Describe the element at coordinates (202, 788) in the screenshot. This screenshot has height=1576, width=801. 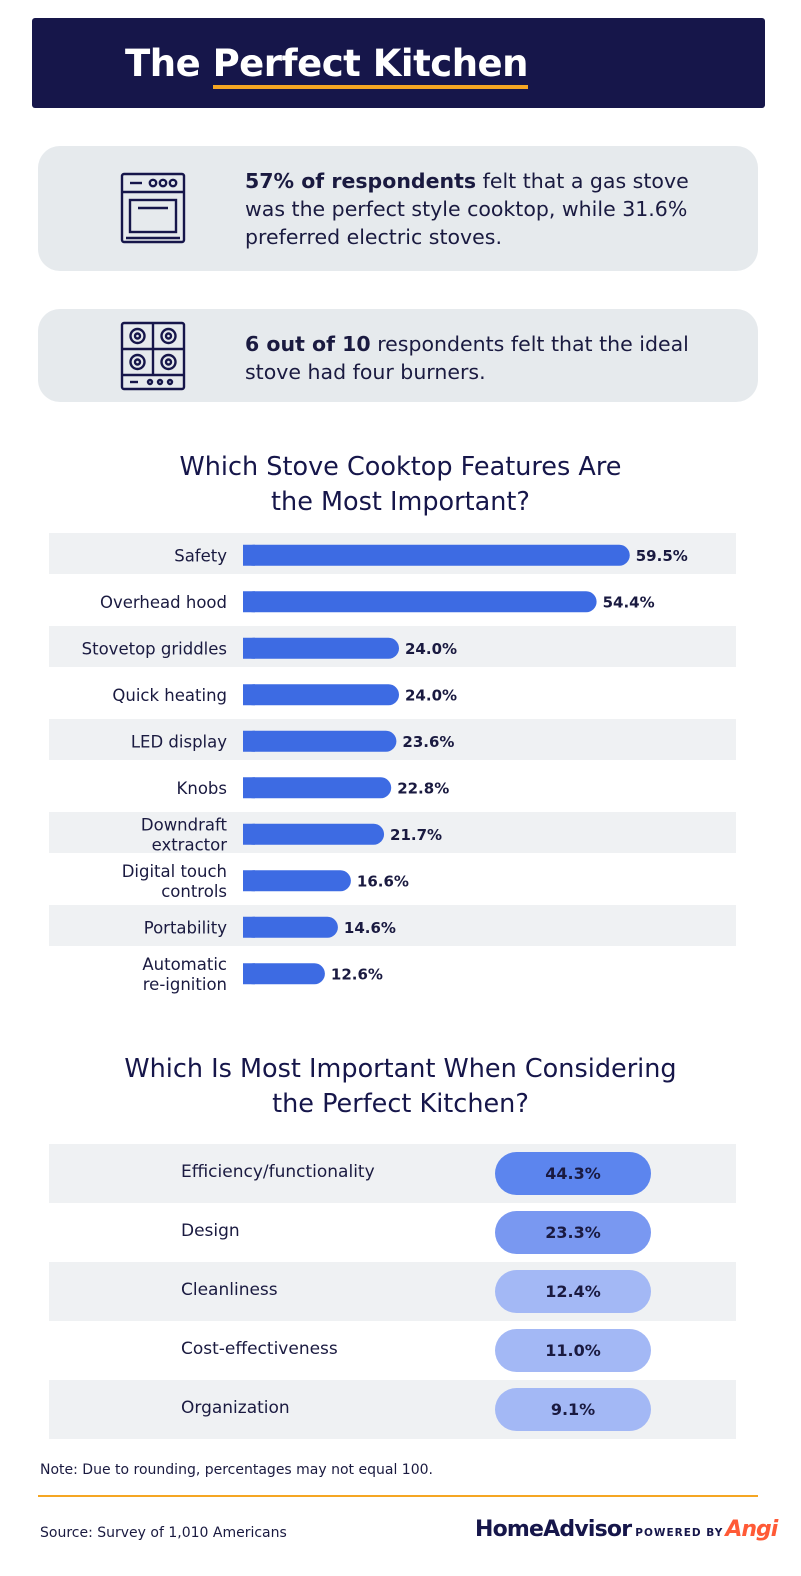
I see `category-label: Knobs` at that location.